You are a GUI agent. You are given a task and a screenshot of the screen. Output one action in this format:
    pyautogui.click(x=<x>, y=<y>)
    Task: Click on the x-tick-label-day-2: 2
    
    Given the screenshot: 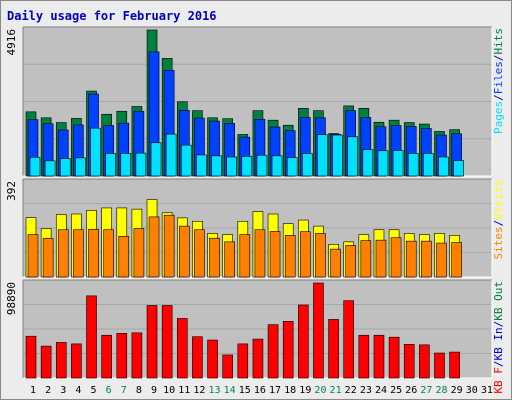 What is the action you would take?
    pyautogui.click(x=48, y=390)
    